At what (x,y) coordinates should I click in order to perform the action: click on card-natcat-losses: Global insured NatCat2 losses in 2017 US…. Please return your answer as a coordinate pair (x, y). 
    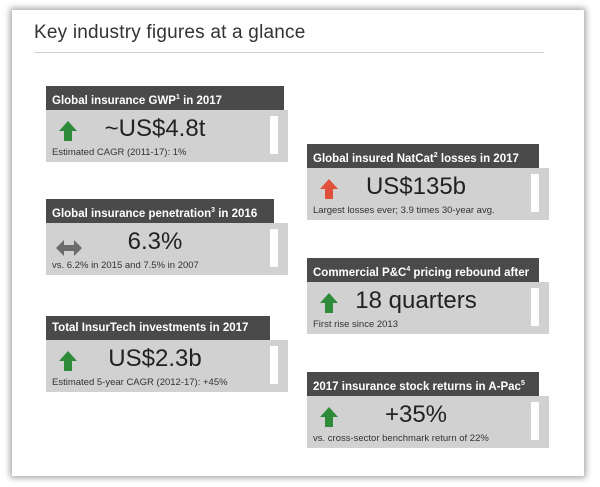
    Looking at the image, I should click on (428, 182).